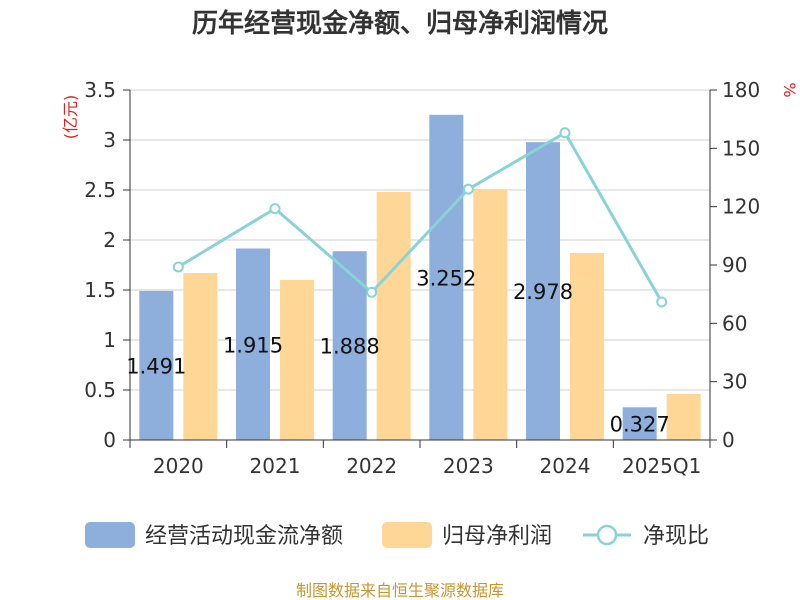 The image size is (800, 600). Describe the element at coordinates (734, 323) in the screenshot. I see `right-tick-label: 60` at that location.